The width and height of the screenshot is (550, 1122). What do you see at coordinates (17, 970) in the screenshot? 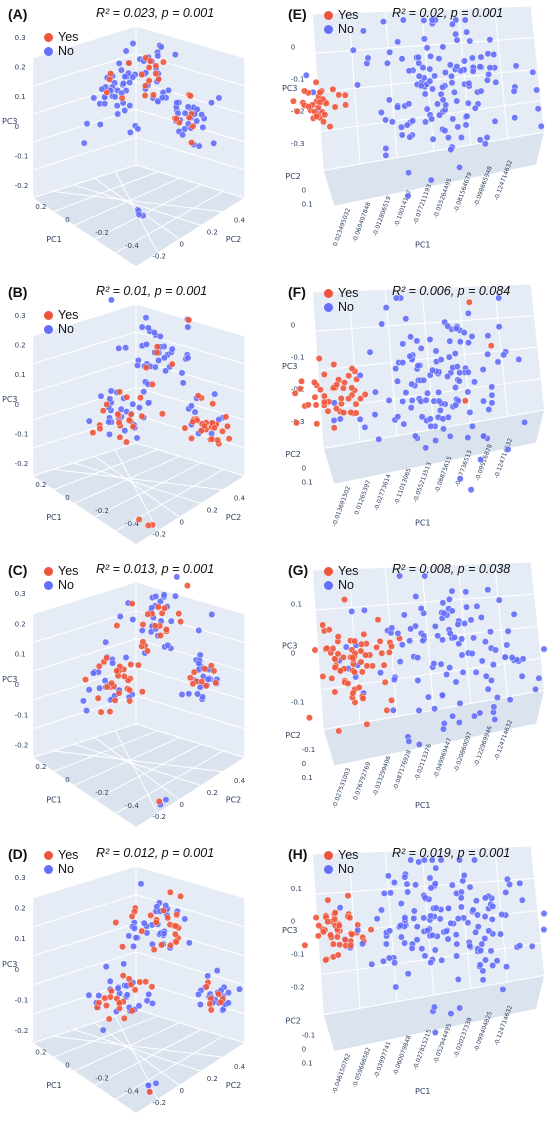
I see `z-tick-label: 0` at bounding box center [17, 970].